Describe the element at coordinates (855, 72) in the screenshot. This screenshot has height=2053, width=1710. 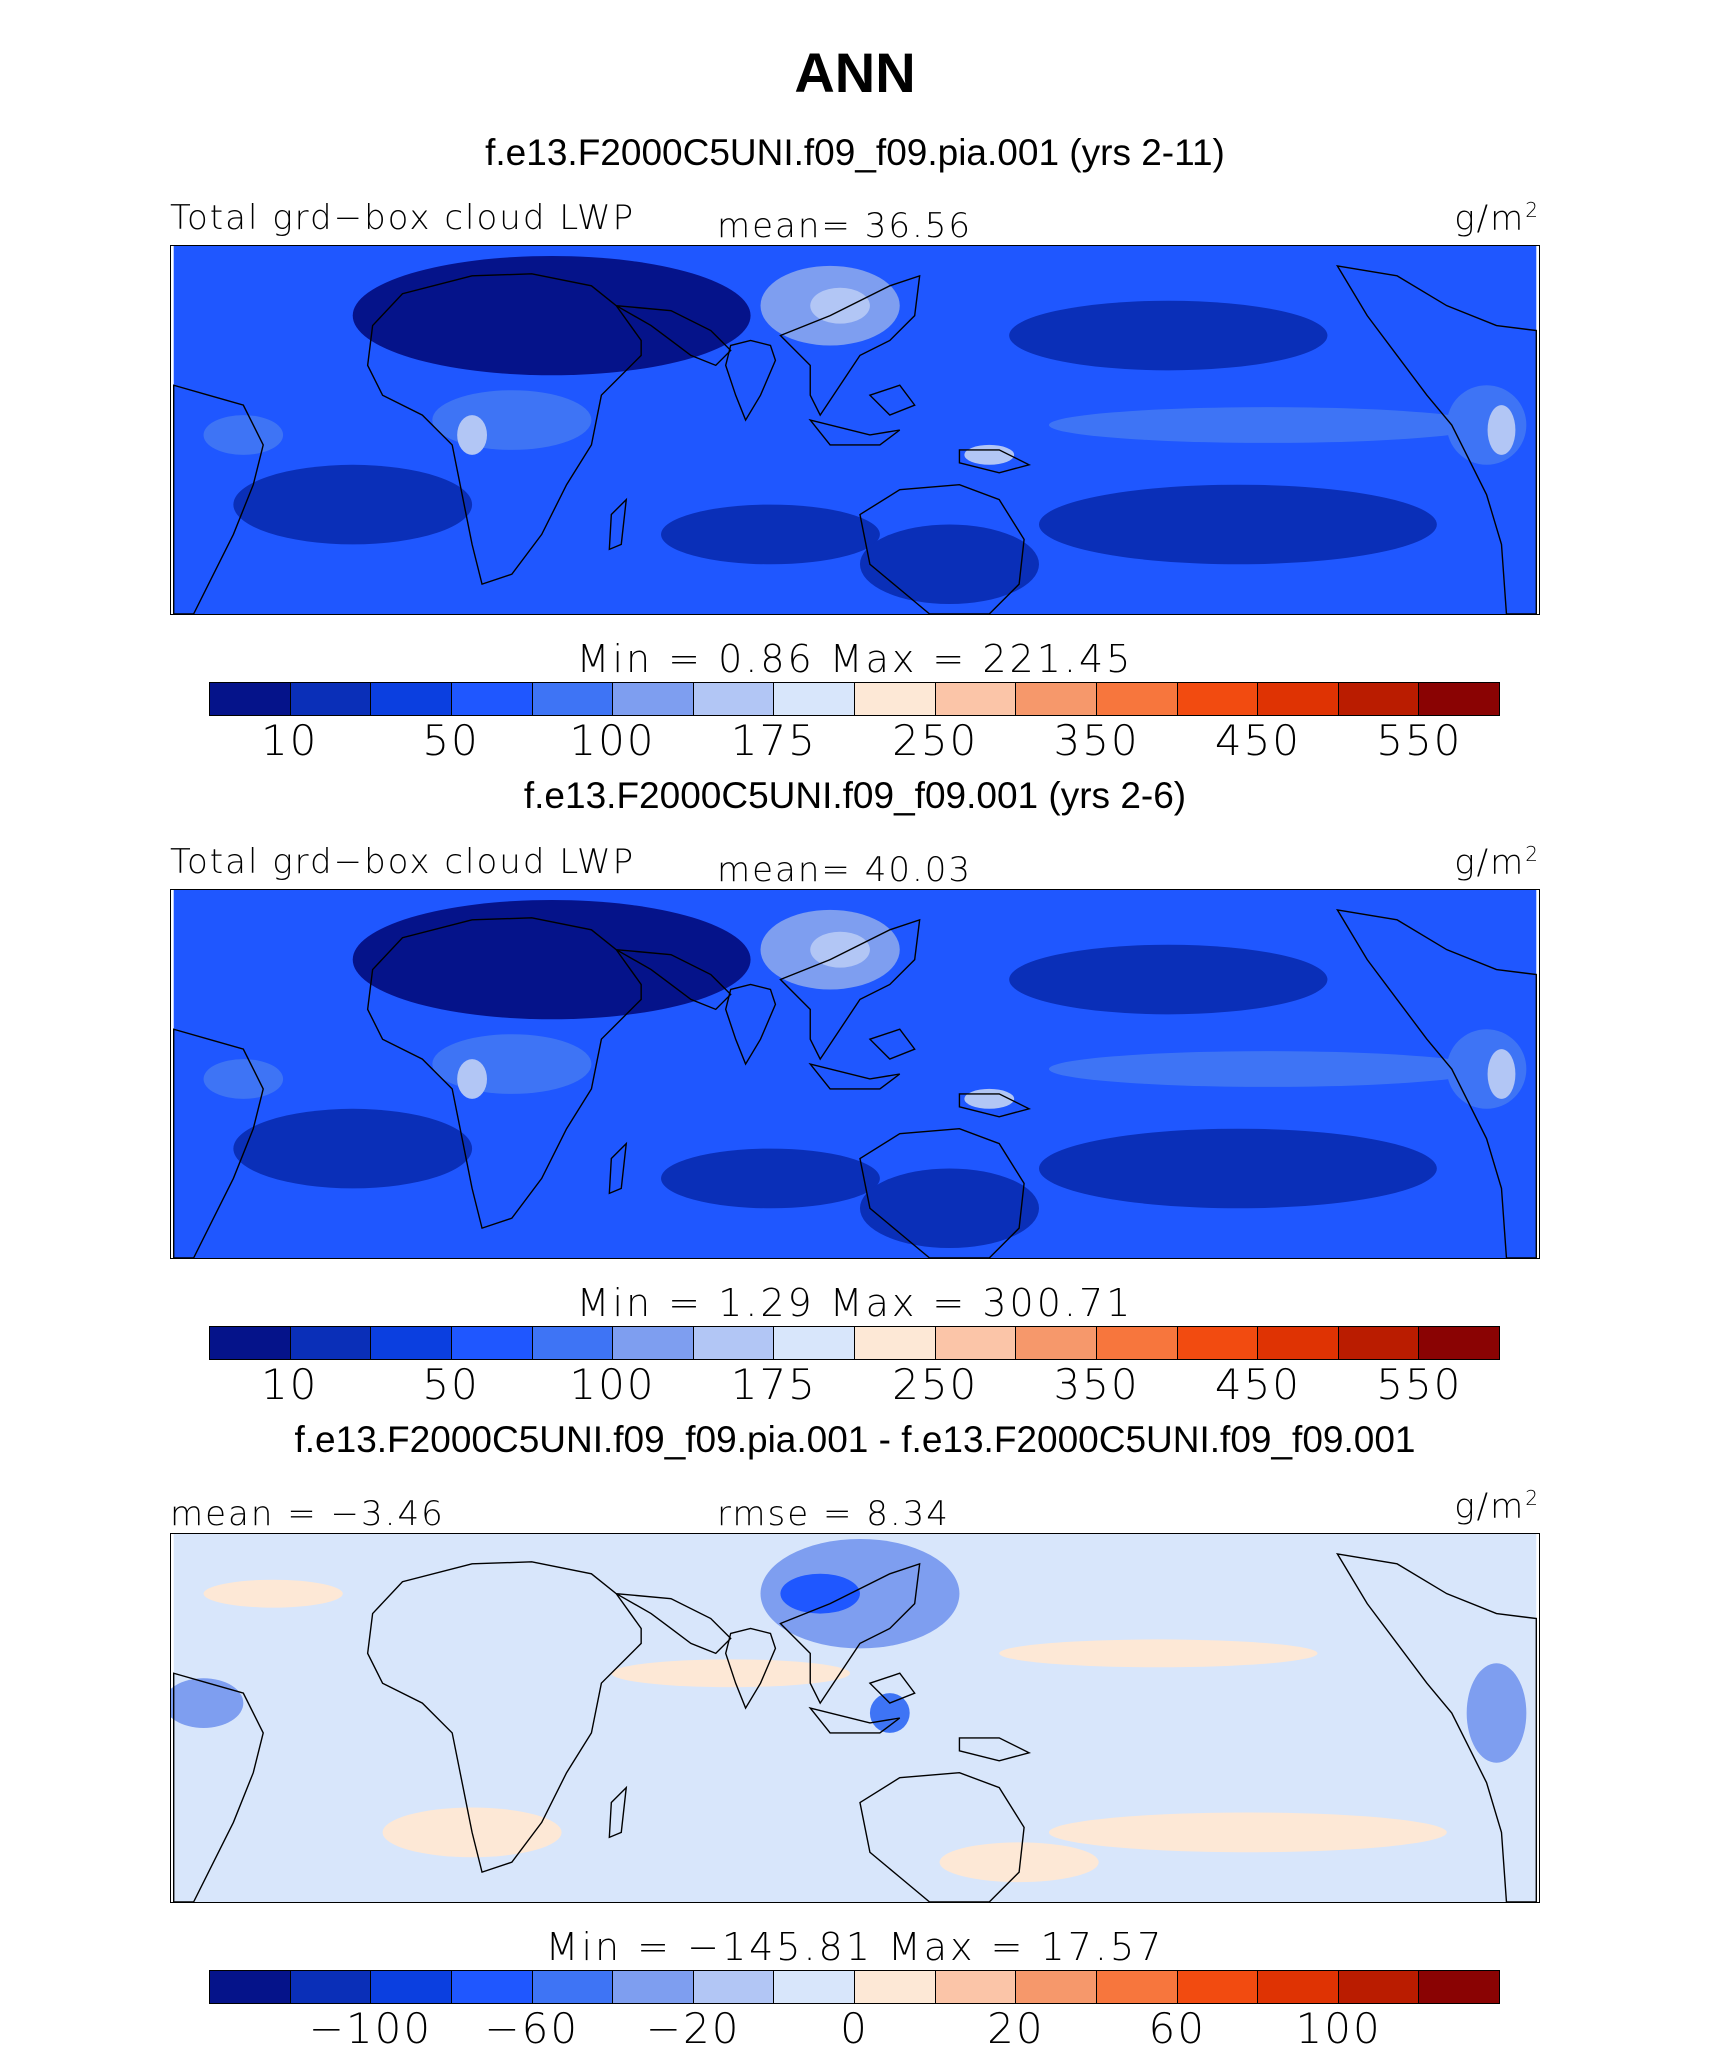
I see `figure-title: ANN` at that location.